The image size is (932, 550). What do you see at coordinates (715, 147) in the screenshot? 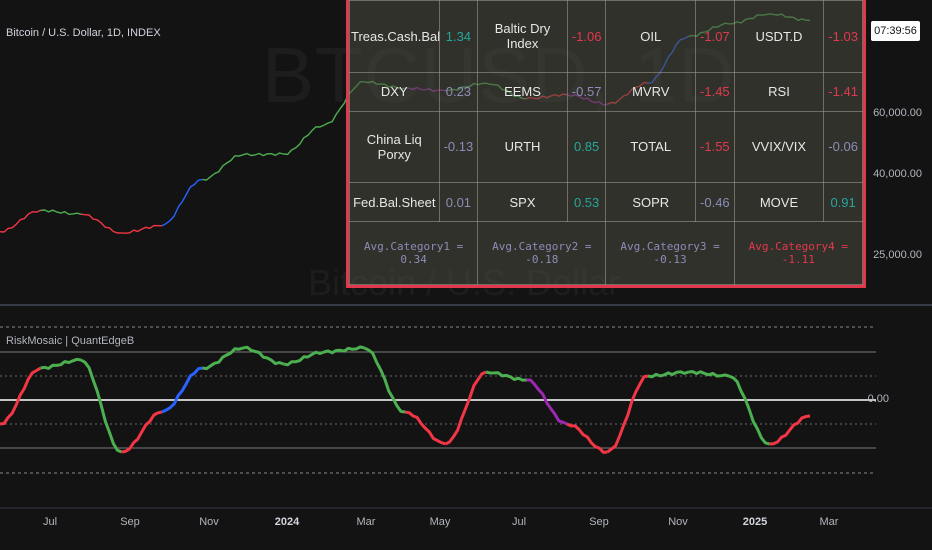
I see `metric-value: -1.55` at bounding box center [715, 147].